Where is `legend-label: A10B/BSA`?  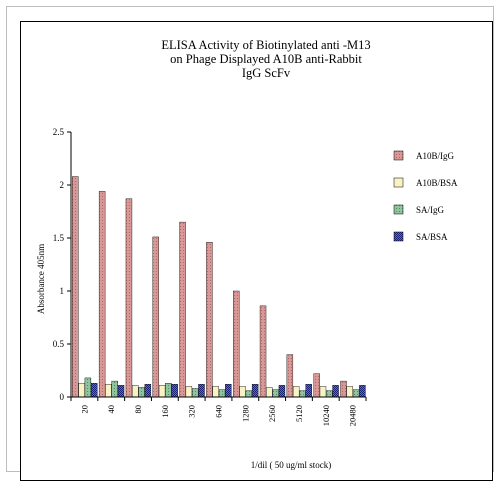
legend-label: A10B/BSA is located at coordinates (437, 183).